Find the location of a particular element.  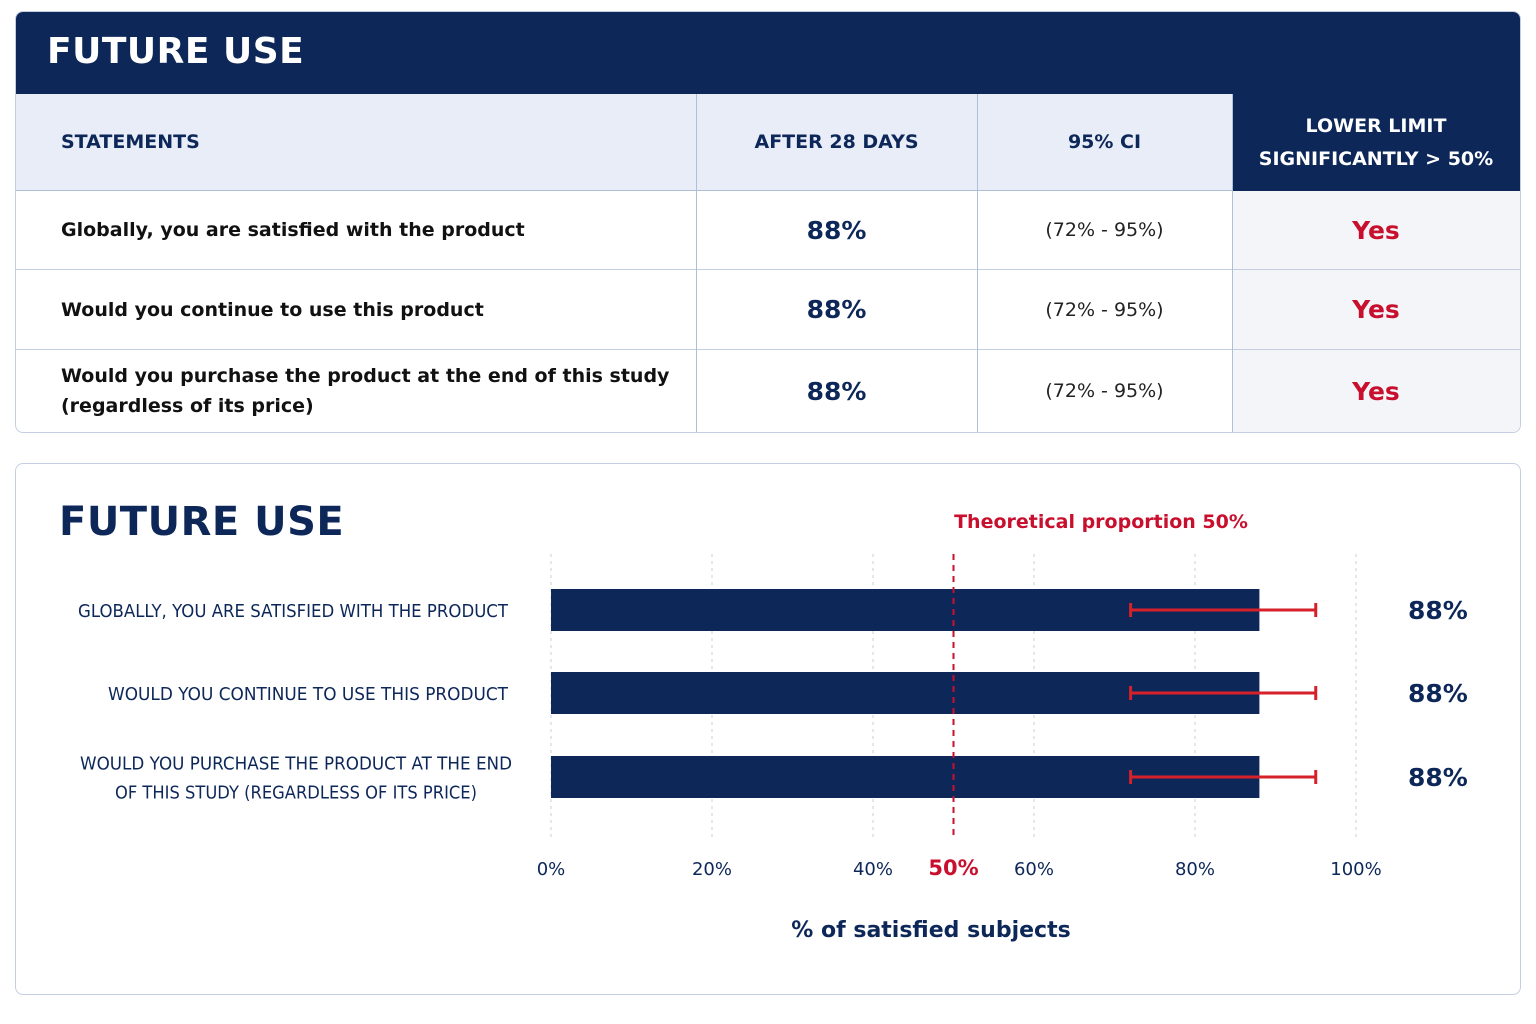

header-after-28-days: AFTER 28 DAYS is located at coordinates (836, 142).